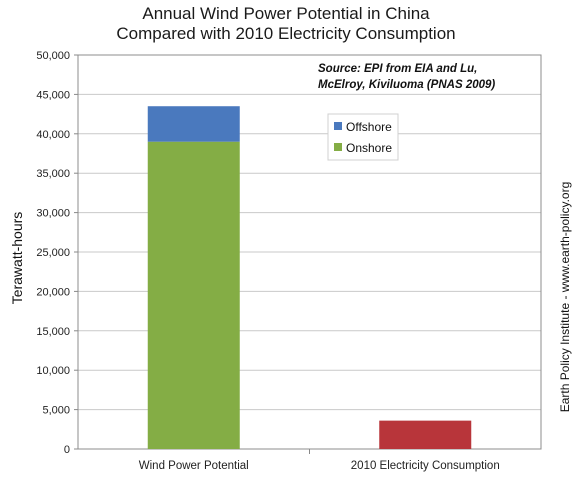 This screenshot has height=479, width=572. Describe the element at coordinates (53, 332) in the screenshot. I see `y-tick-label: 15,000` at that location.